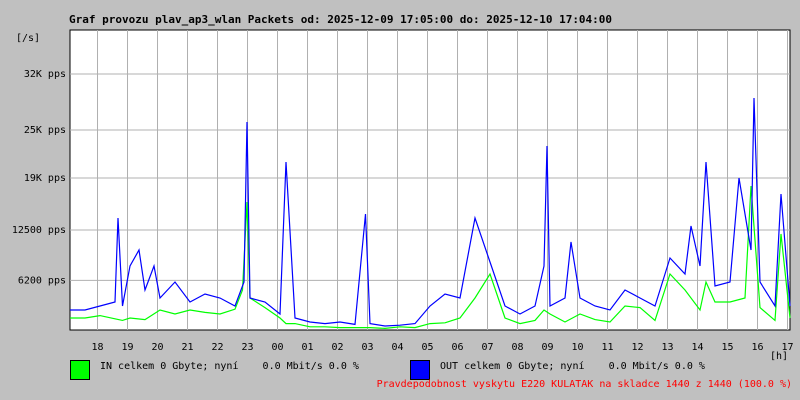 The height and width of the screenshot is (400, 800). I want to click on x-tick-label: 05, so click(427, 347).